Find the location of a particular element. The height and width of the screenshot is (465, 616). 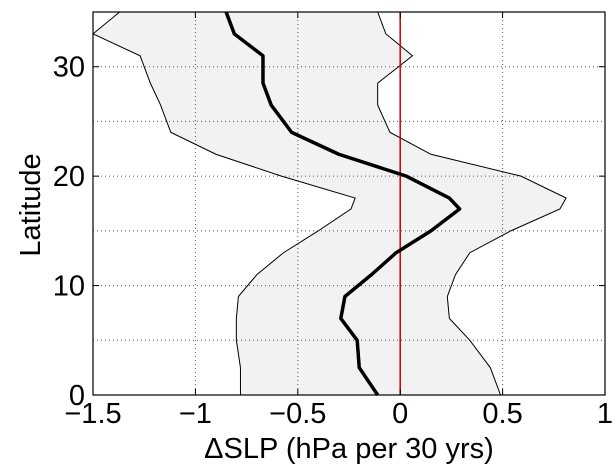

x-tick-label: −0.5 is located at coordinates (297, 414).